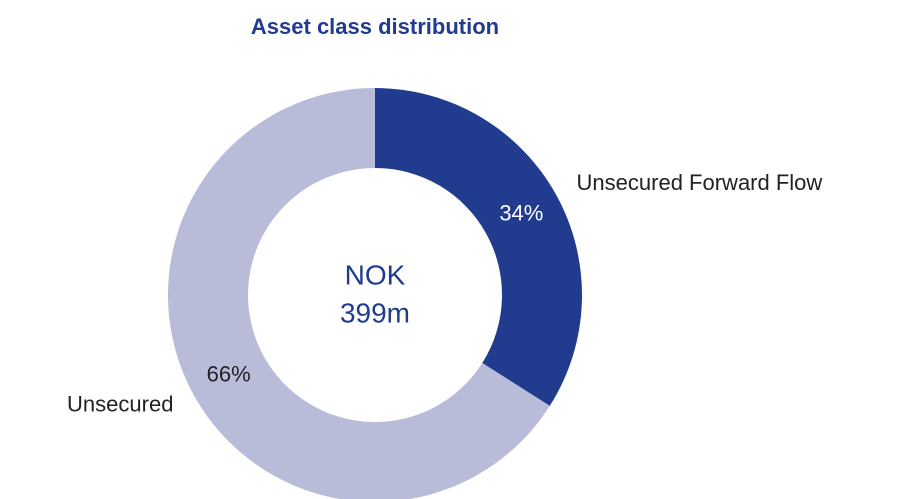  What do you see at coordinates (120, 404) in the screenshot?
I see `category-label: Unsecured` at bounding box center [120, 404].